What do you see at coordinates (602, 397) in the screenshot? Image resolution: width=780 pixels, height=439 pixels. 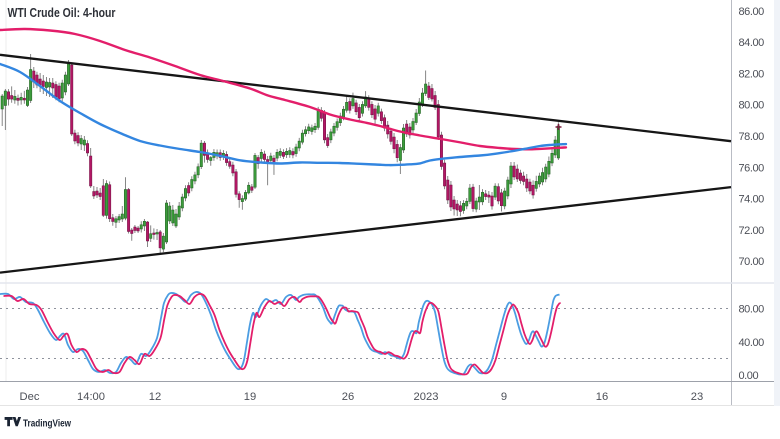 I see `svg-text: 16` at bounding box center [602, 397].